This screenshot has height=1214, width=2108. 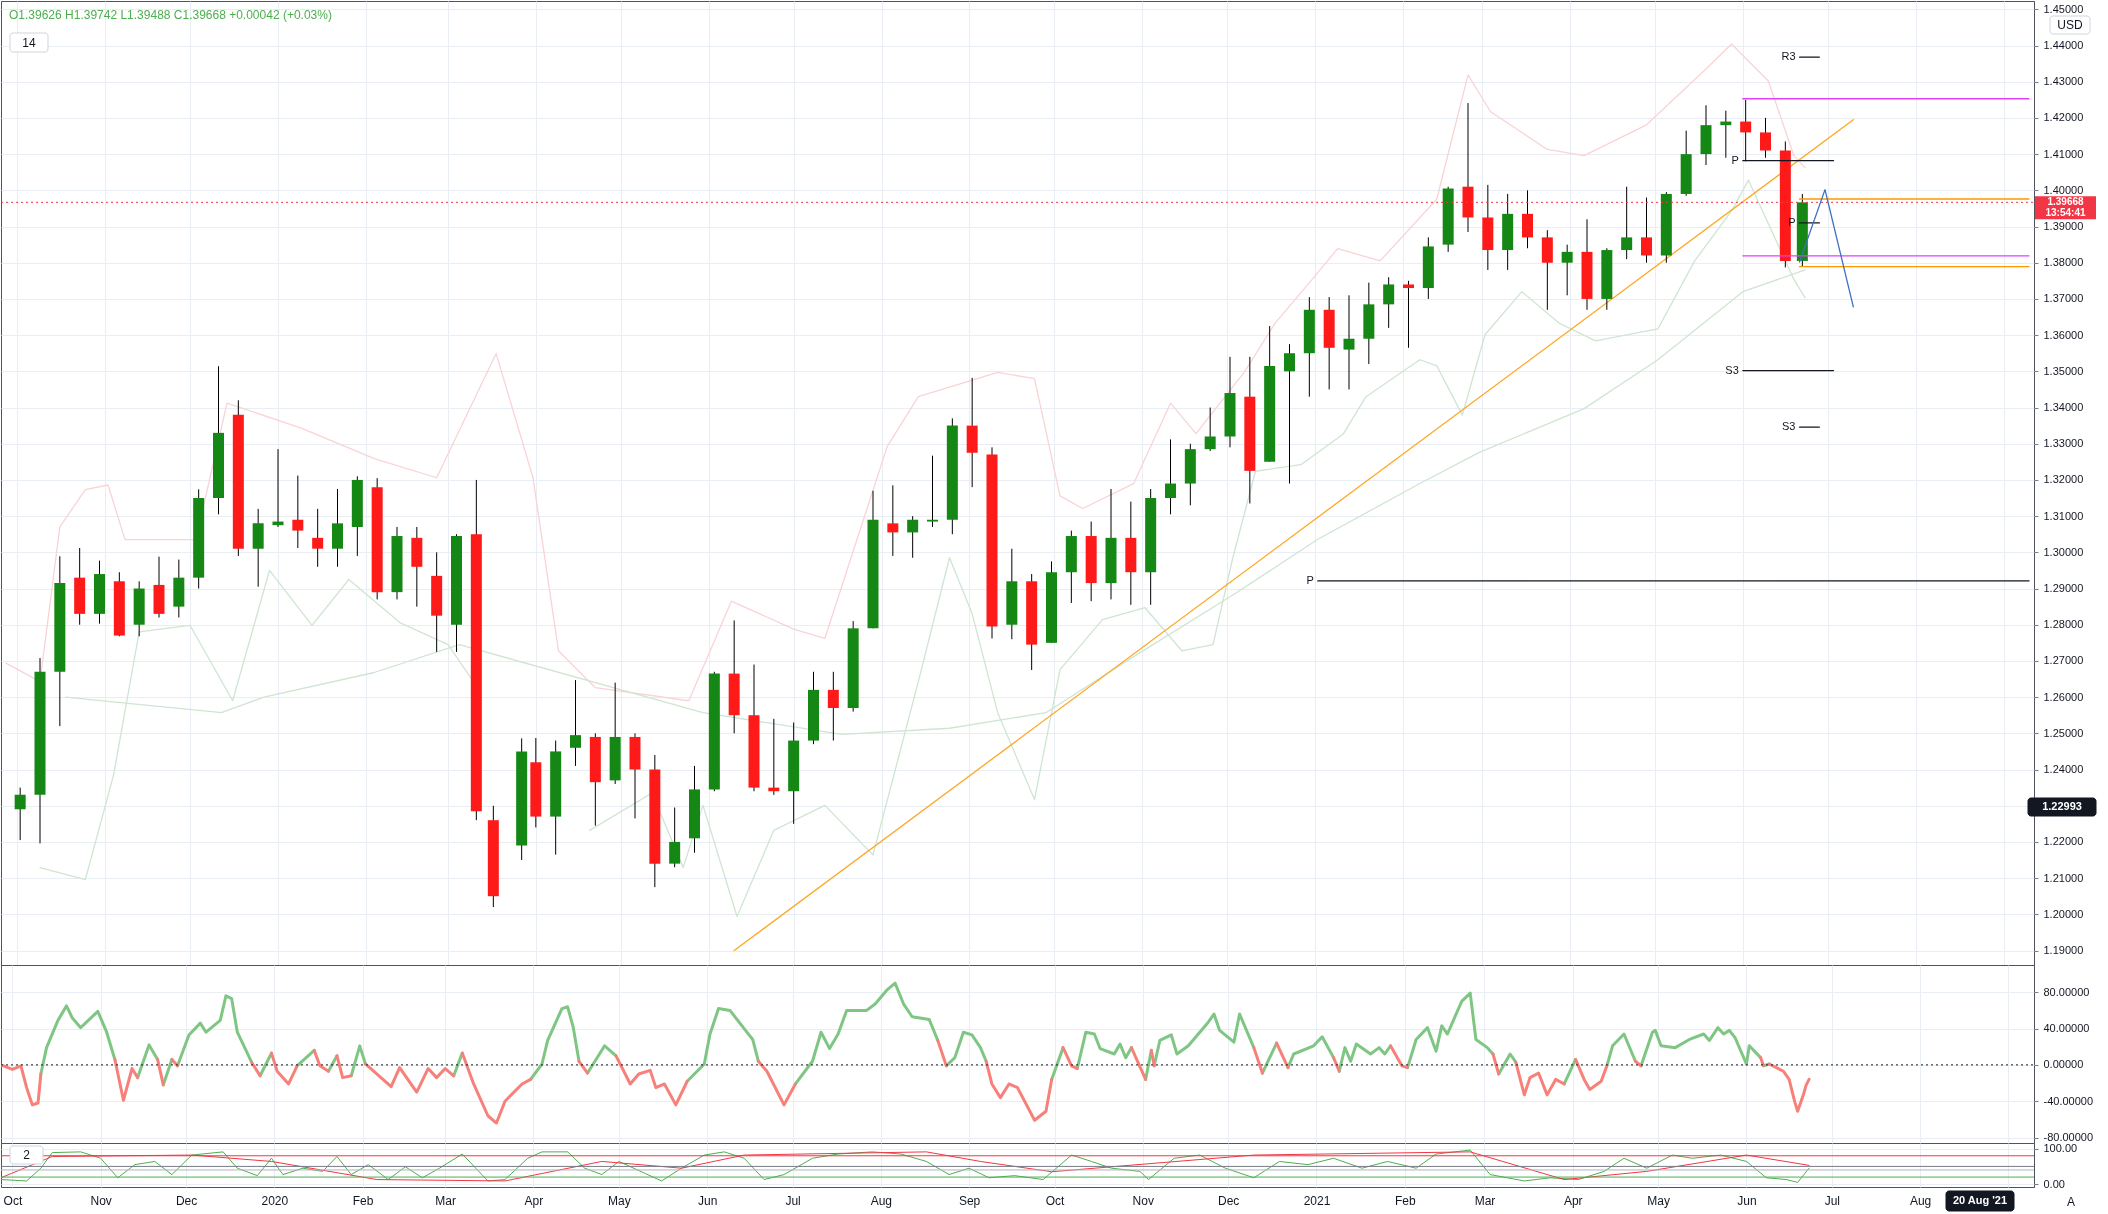 I want to click on y-tick-label: 1.29000, so click(x=2063, y=588).